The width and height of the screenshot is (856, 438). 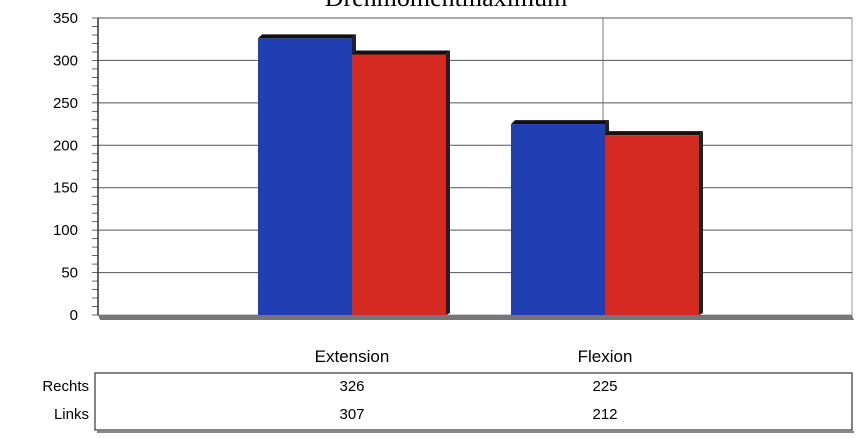 What do you see at coordinates (476, 317) in the screenshot?
I see `chart-floor` at bounding box center [476, 317].